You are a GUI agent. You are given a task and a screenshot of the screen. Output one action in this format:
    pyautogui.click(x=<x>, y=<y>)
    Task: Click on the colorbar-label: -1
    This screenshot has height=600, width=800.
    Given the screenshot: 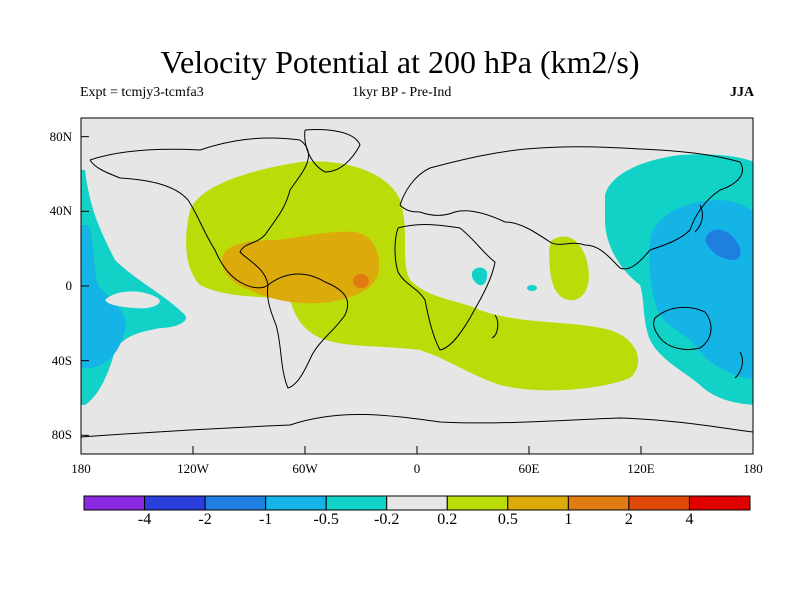 What is the action you would take?
    pyautogui.click(x=265, y=519)
    